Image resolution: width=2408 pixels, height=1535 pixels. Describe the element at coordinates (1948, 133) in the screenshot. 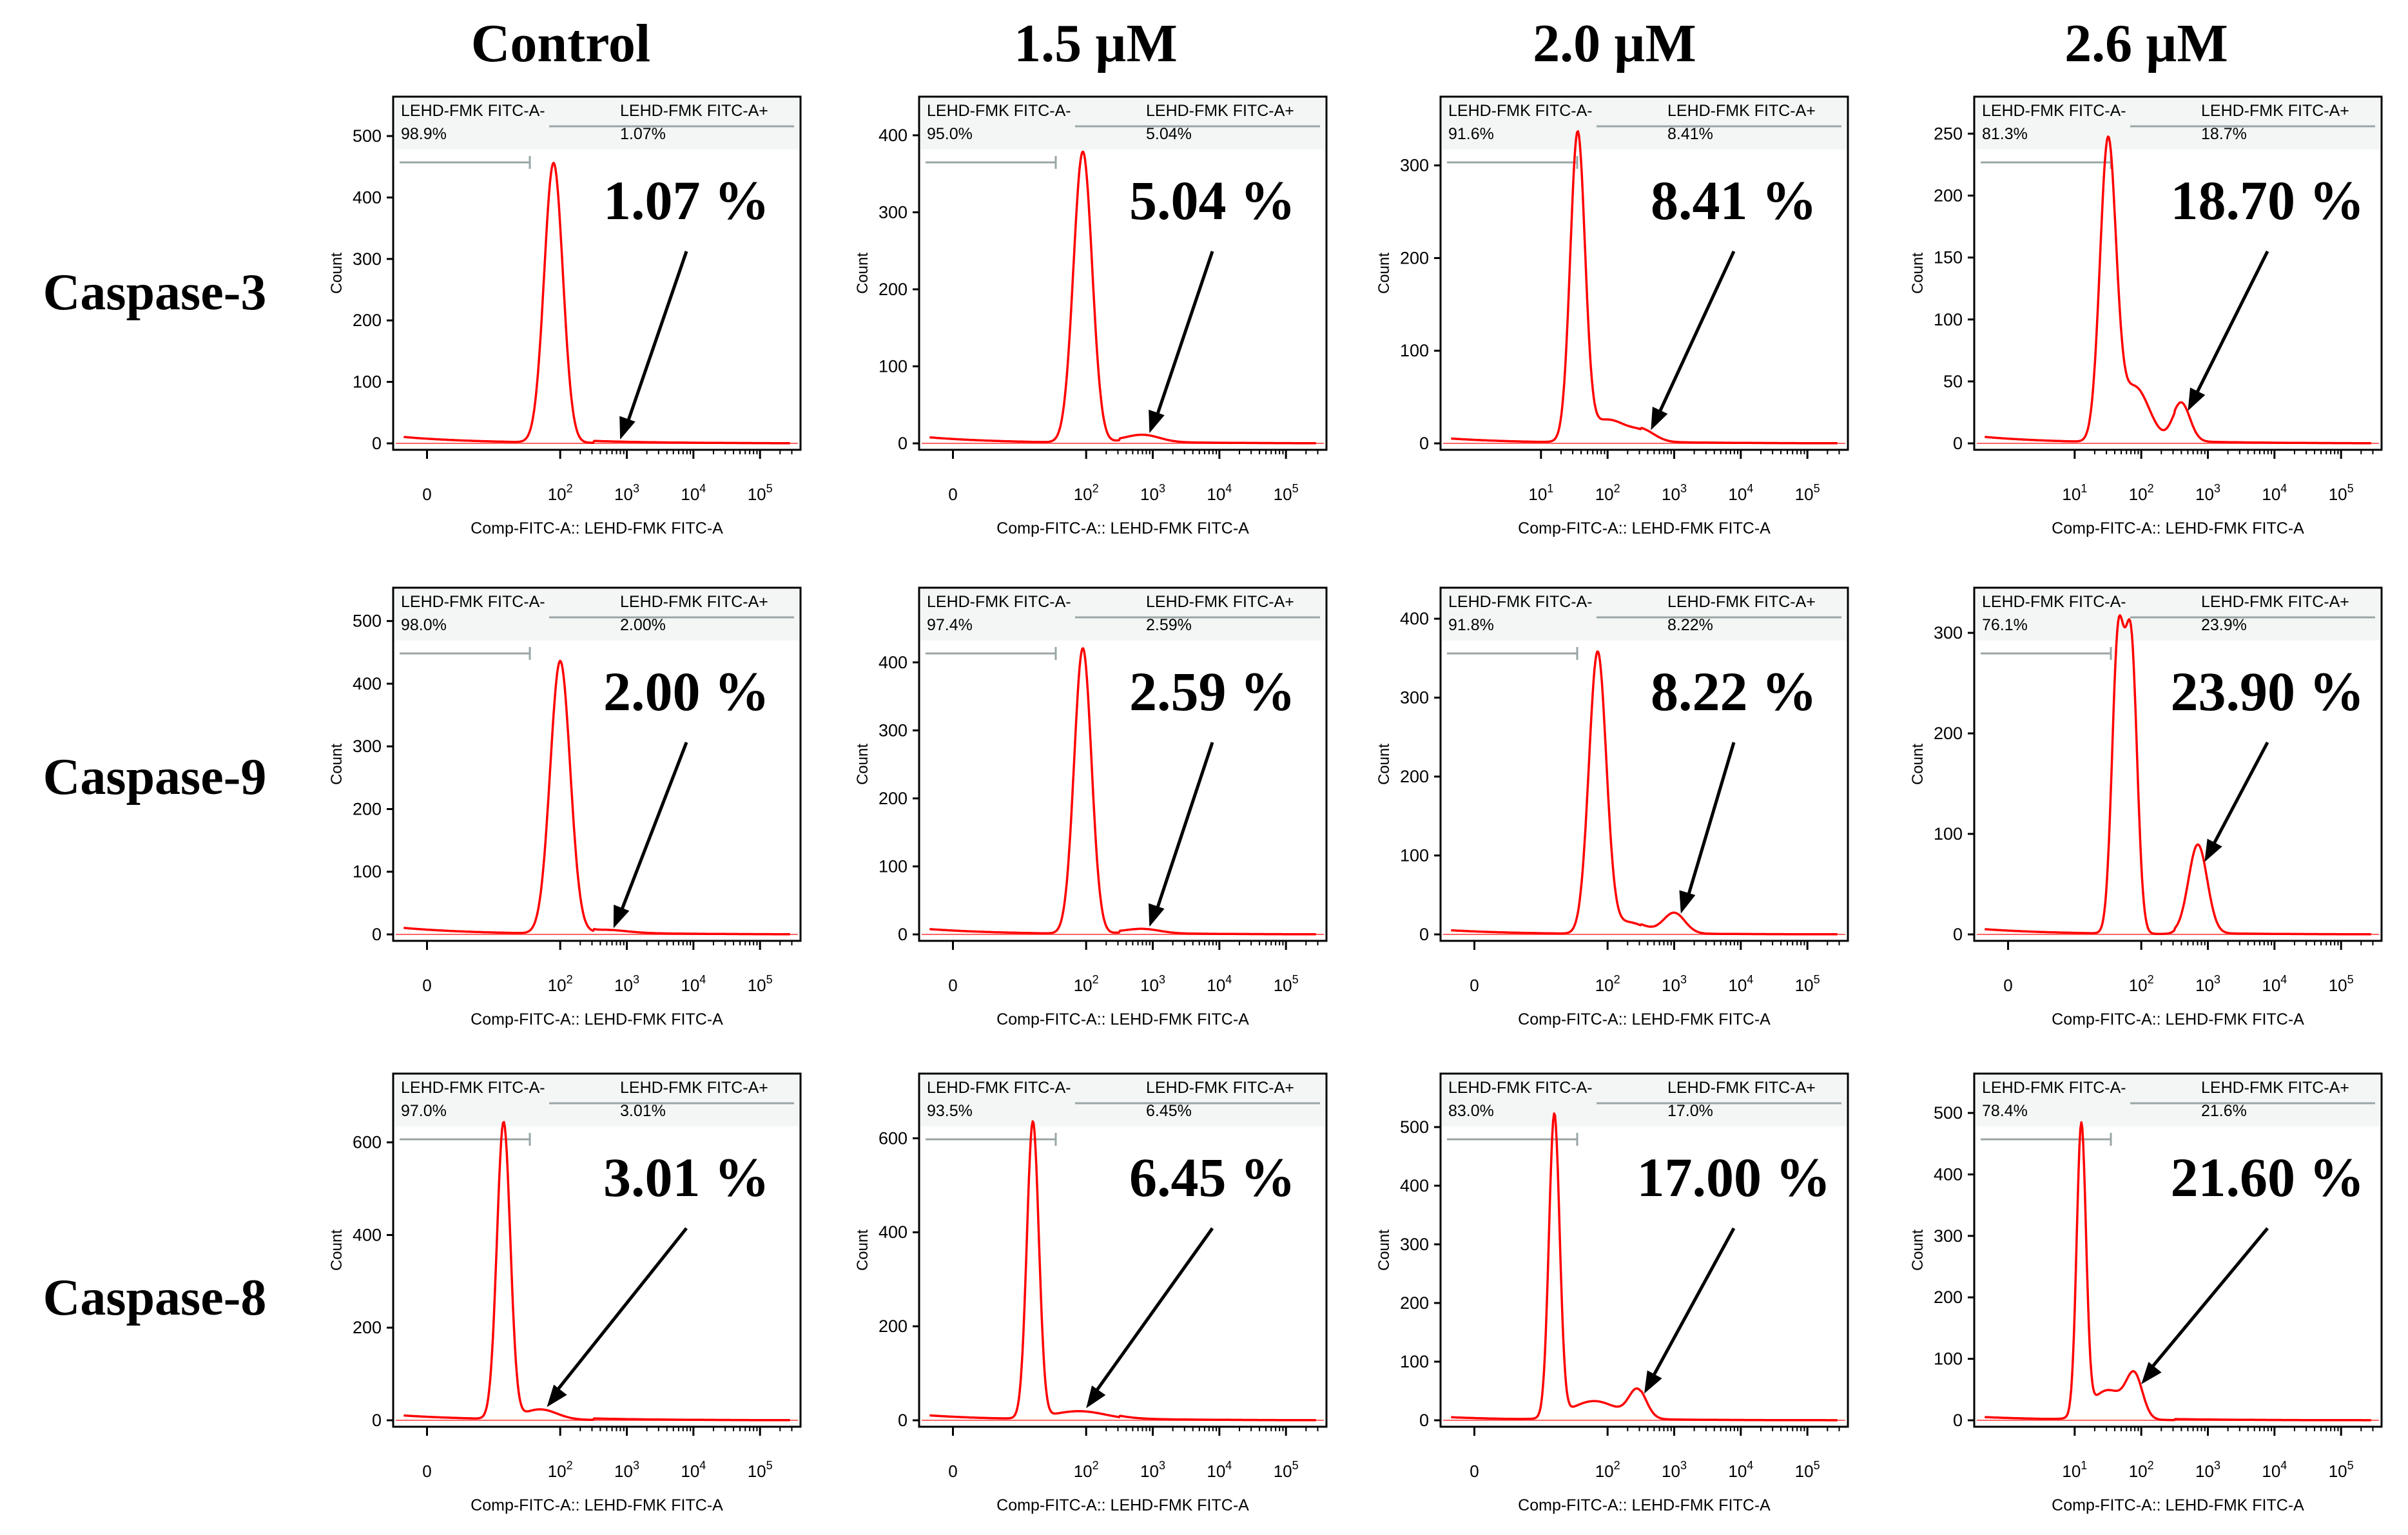

I see `y-tick-label: 250` at that location.